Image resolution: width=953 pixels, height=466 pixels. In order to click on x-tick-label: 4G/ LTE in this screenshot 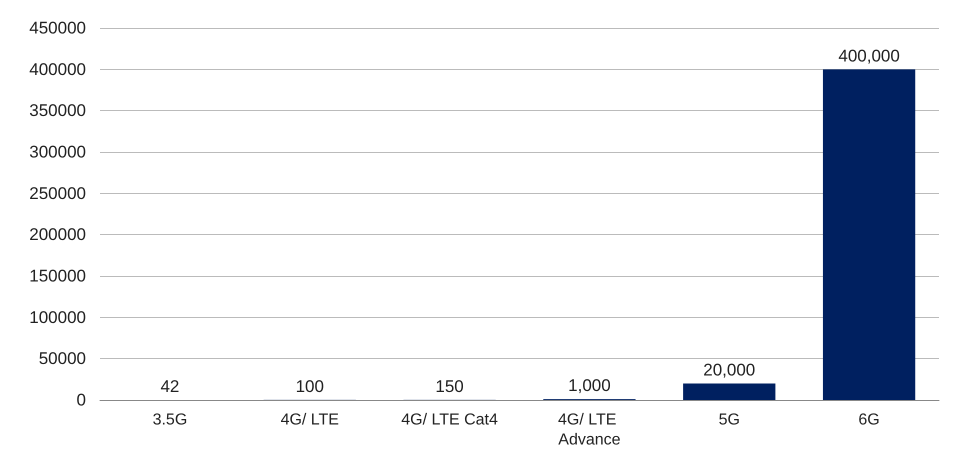, I will do `click(309, 420)`.